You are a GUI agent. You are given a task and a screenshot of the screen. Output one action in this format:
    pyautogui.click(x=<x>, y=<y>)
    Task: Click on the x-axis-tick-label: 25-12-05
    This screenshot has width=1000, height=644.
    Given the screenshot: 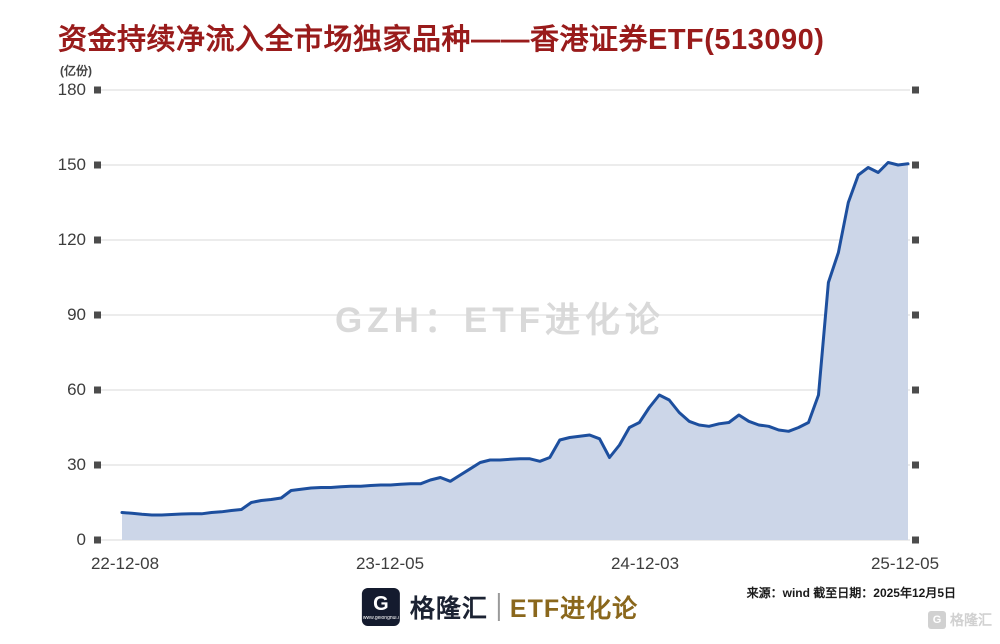 What is the action you would take?
    pyautogui.click(x=905, y=563)
    